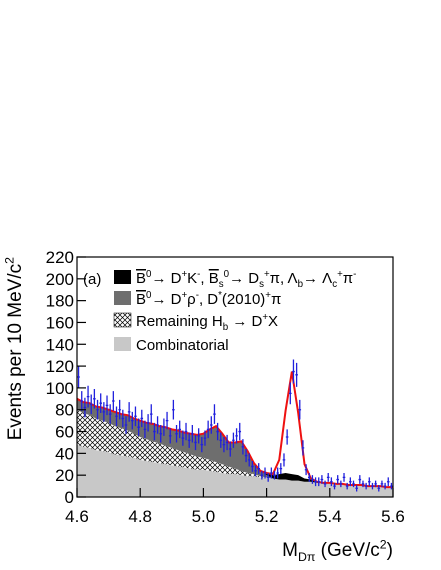 Image resolution: width=441 pixels, height=570 pixels. I want to click on text-segment: 2, so click(383, 544).